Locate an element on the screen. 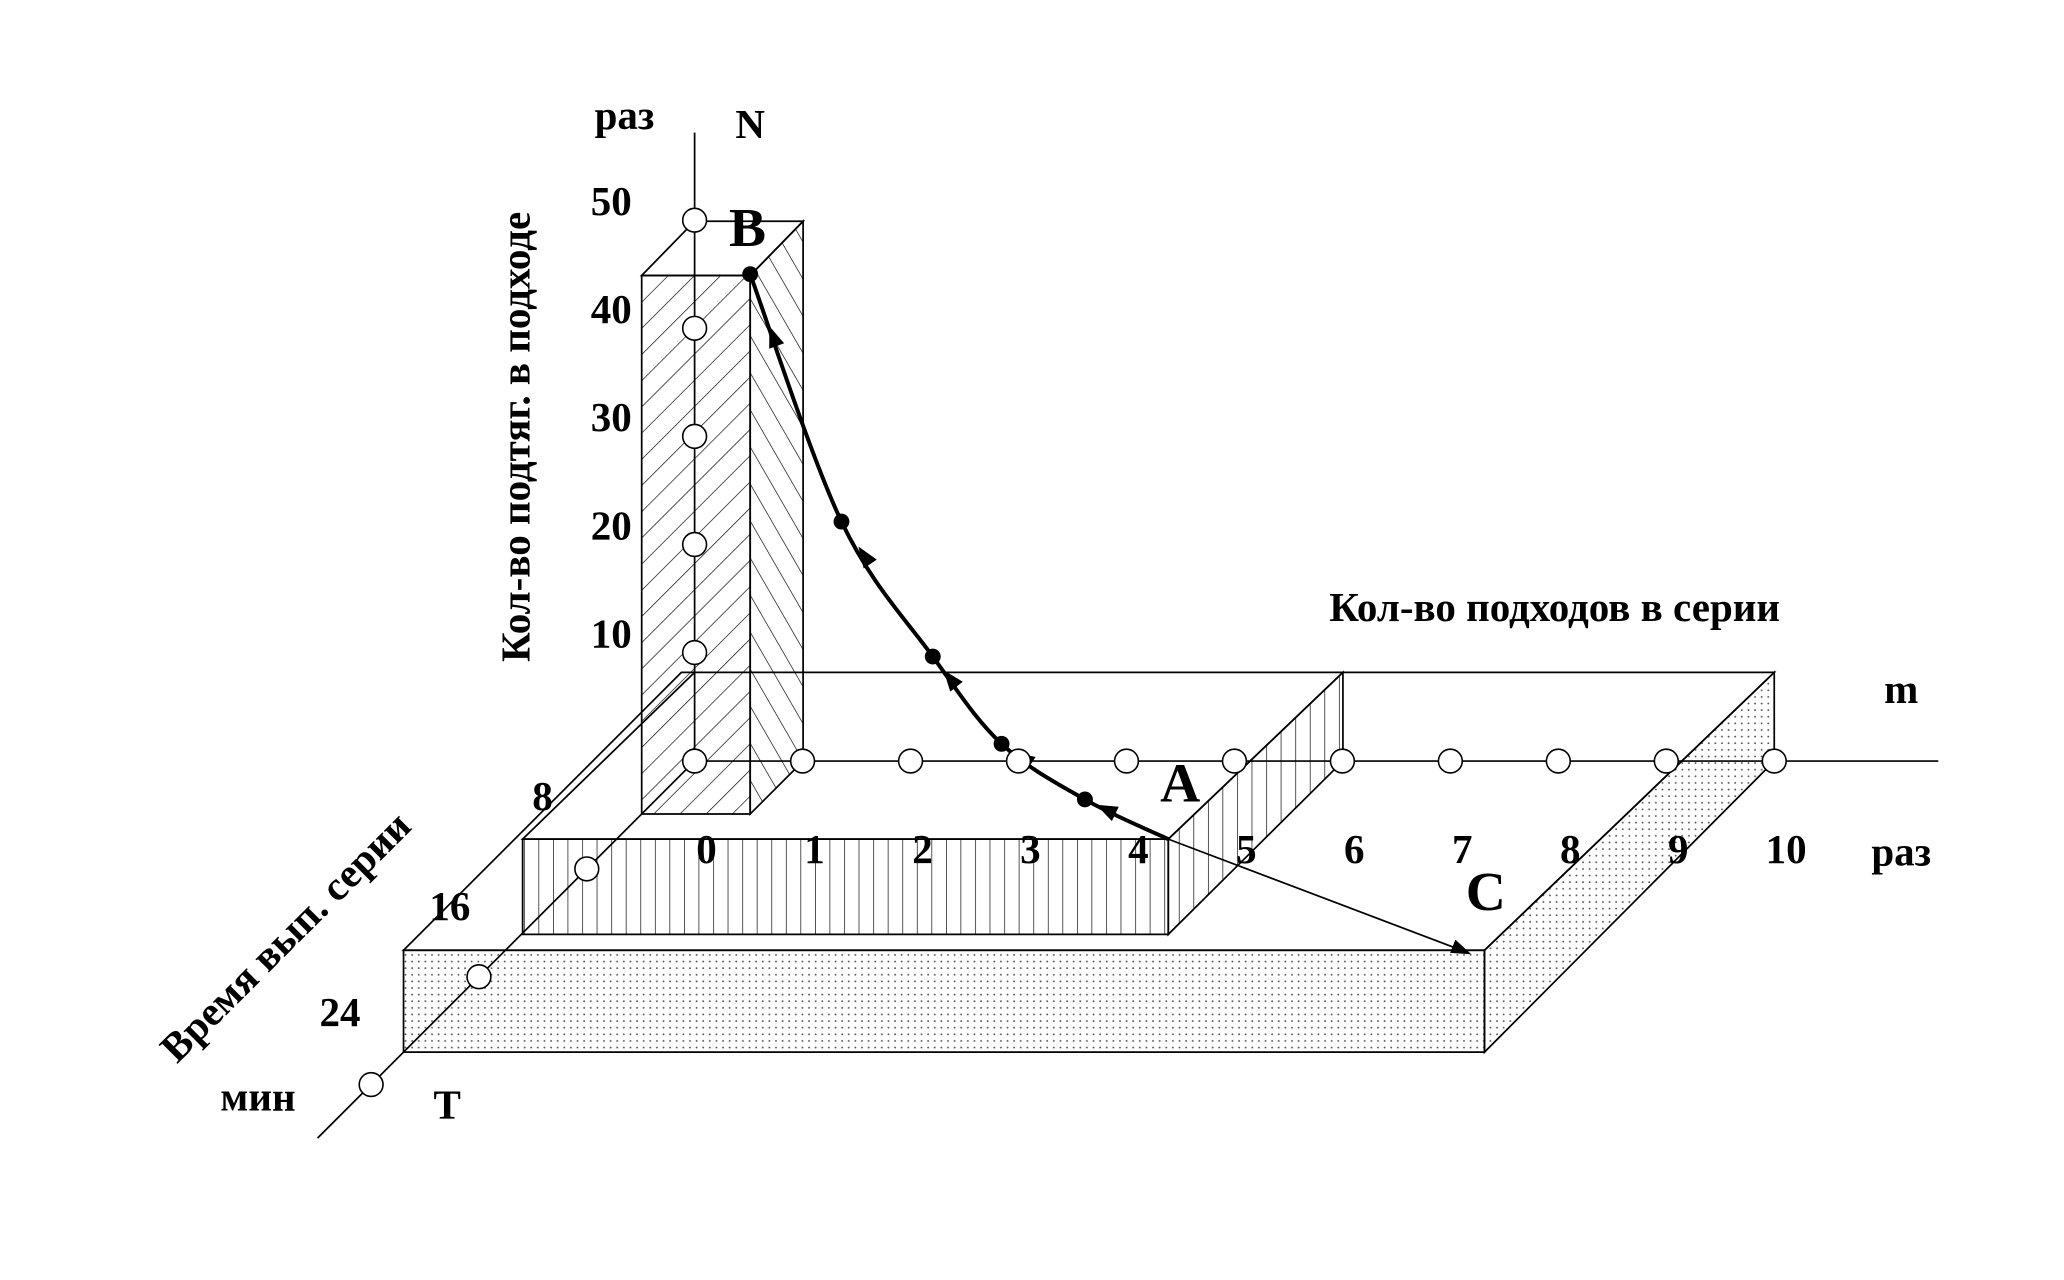 This screenshot has width=2064, height=1280. t-tick-label: 8 is located at coordinates (542, 796).